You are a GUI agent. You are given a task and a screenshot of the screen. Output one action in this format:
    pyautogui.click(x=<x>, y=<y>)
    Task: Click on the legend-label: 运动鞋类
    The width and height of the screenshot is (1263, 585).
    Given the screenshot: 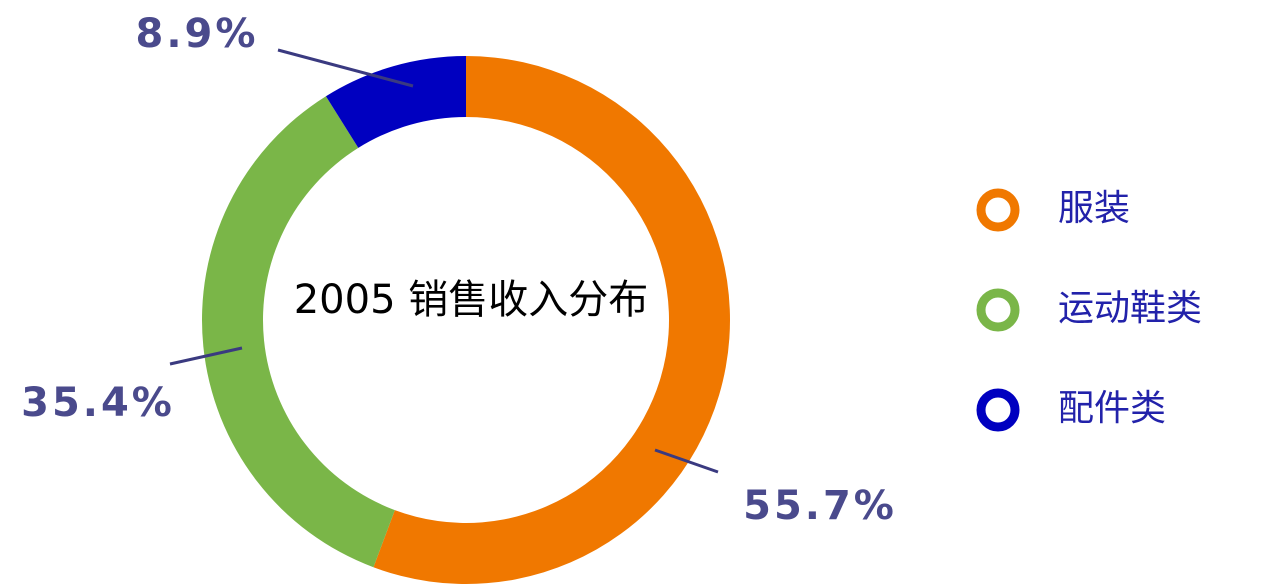 What is the action you would take?
    pyautogui.click(x=1130, y=308)
    